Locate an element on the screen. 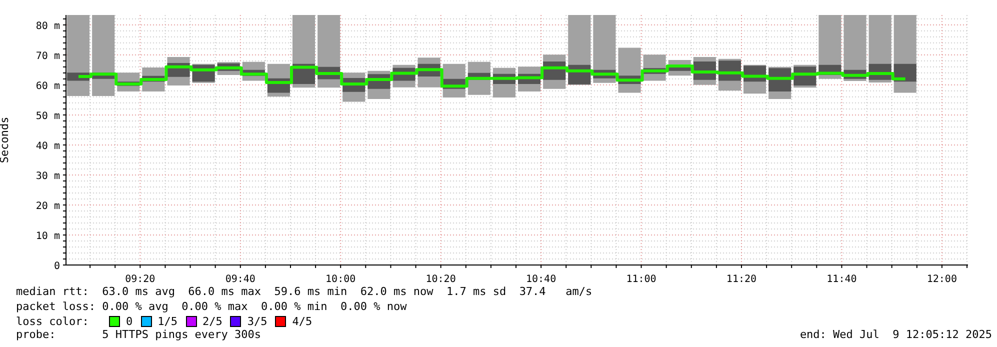 The image size is (997, 347). text: median rtt: 63.0 ms avg 66.0 ms max 59.6 ms min 62.0 ms now 1.7 ms sd 37.4 am/s is located at coordinates (304, 291).